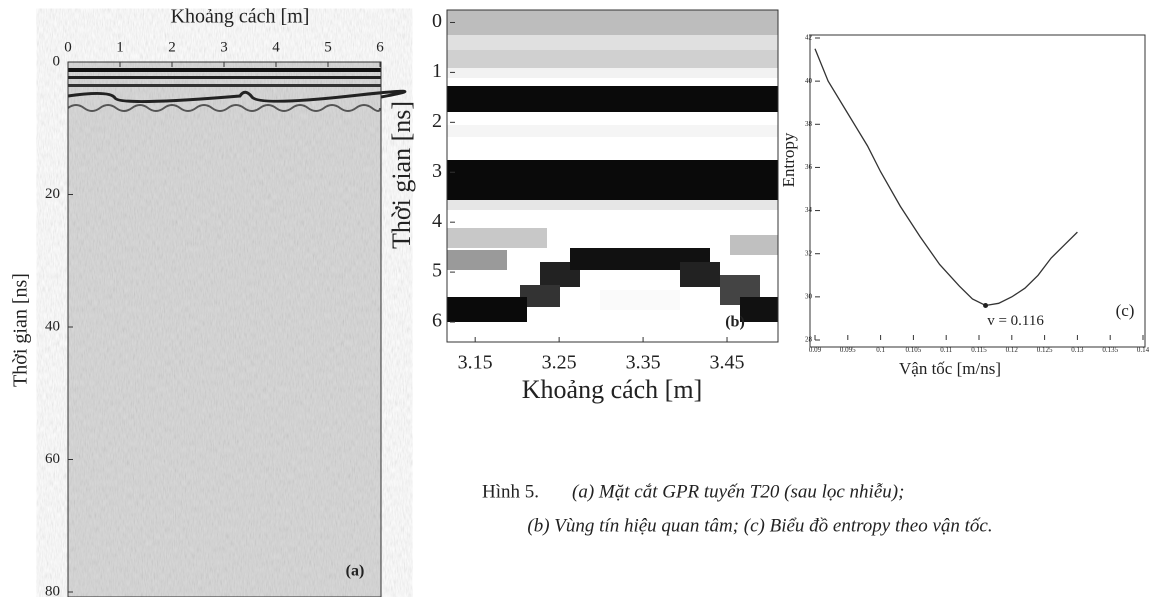 The image size is (1161, 597). I want to click on x-axis-label: Vận tốc [m/ns], so click(950, 368).